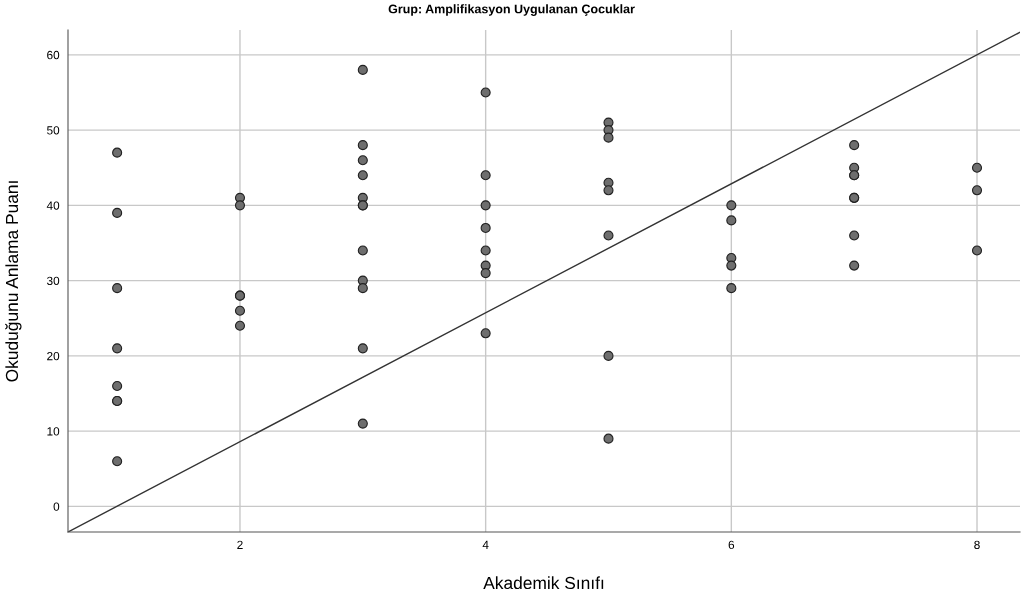 Image resolution: width=1023 pixels, height=596 pixels. I want to click on y-tick-label: 0, so click(56, 506).